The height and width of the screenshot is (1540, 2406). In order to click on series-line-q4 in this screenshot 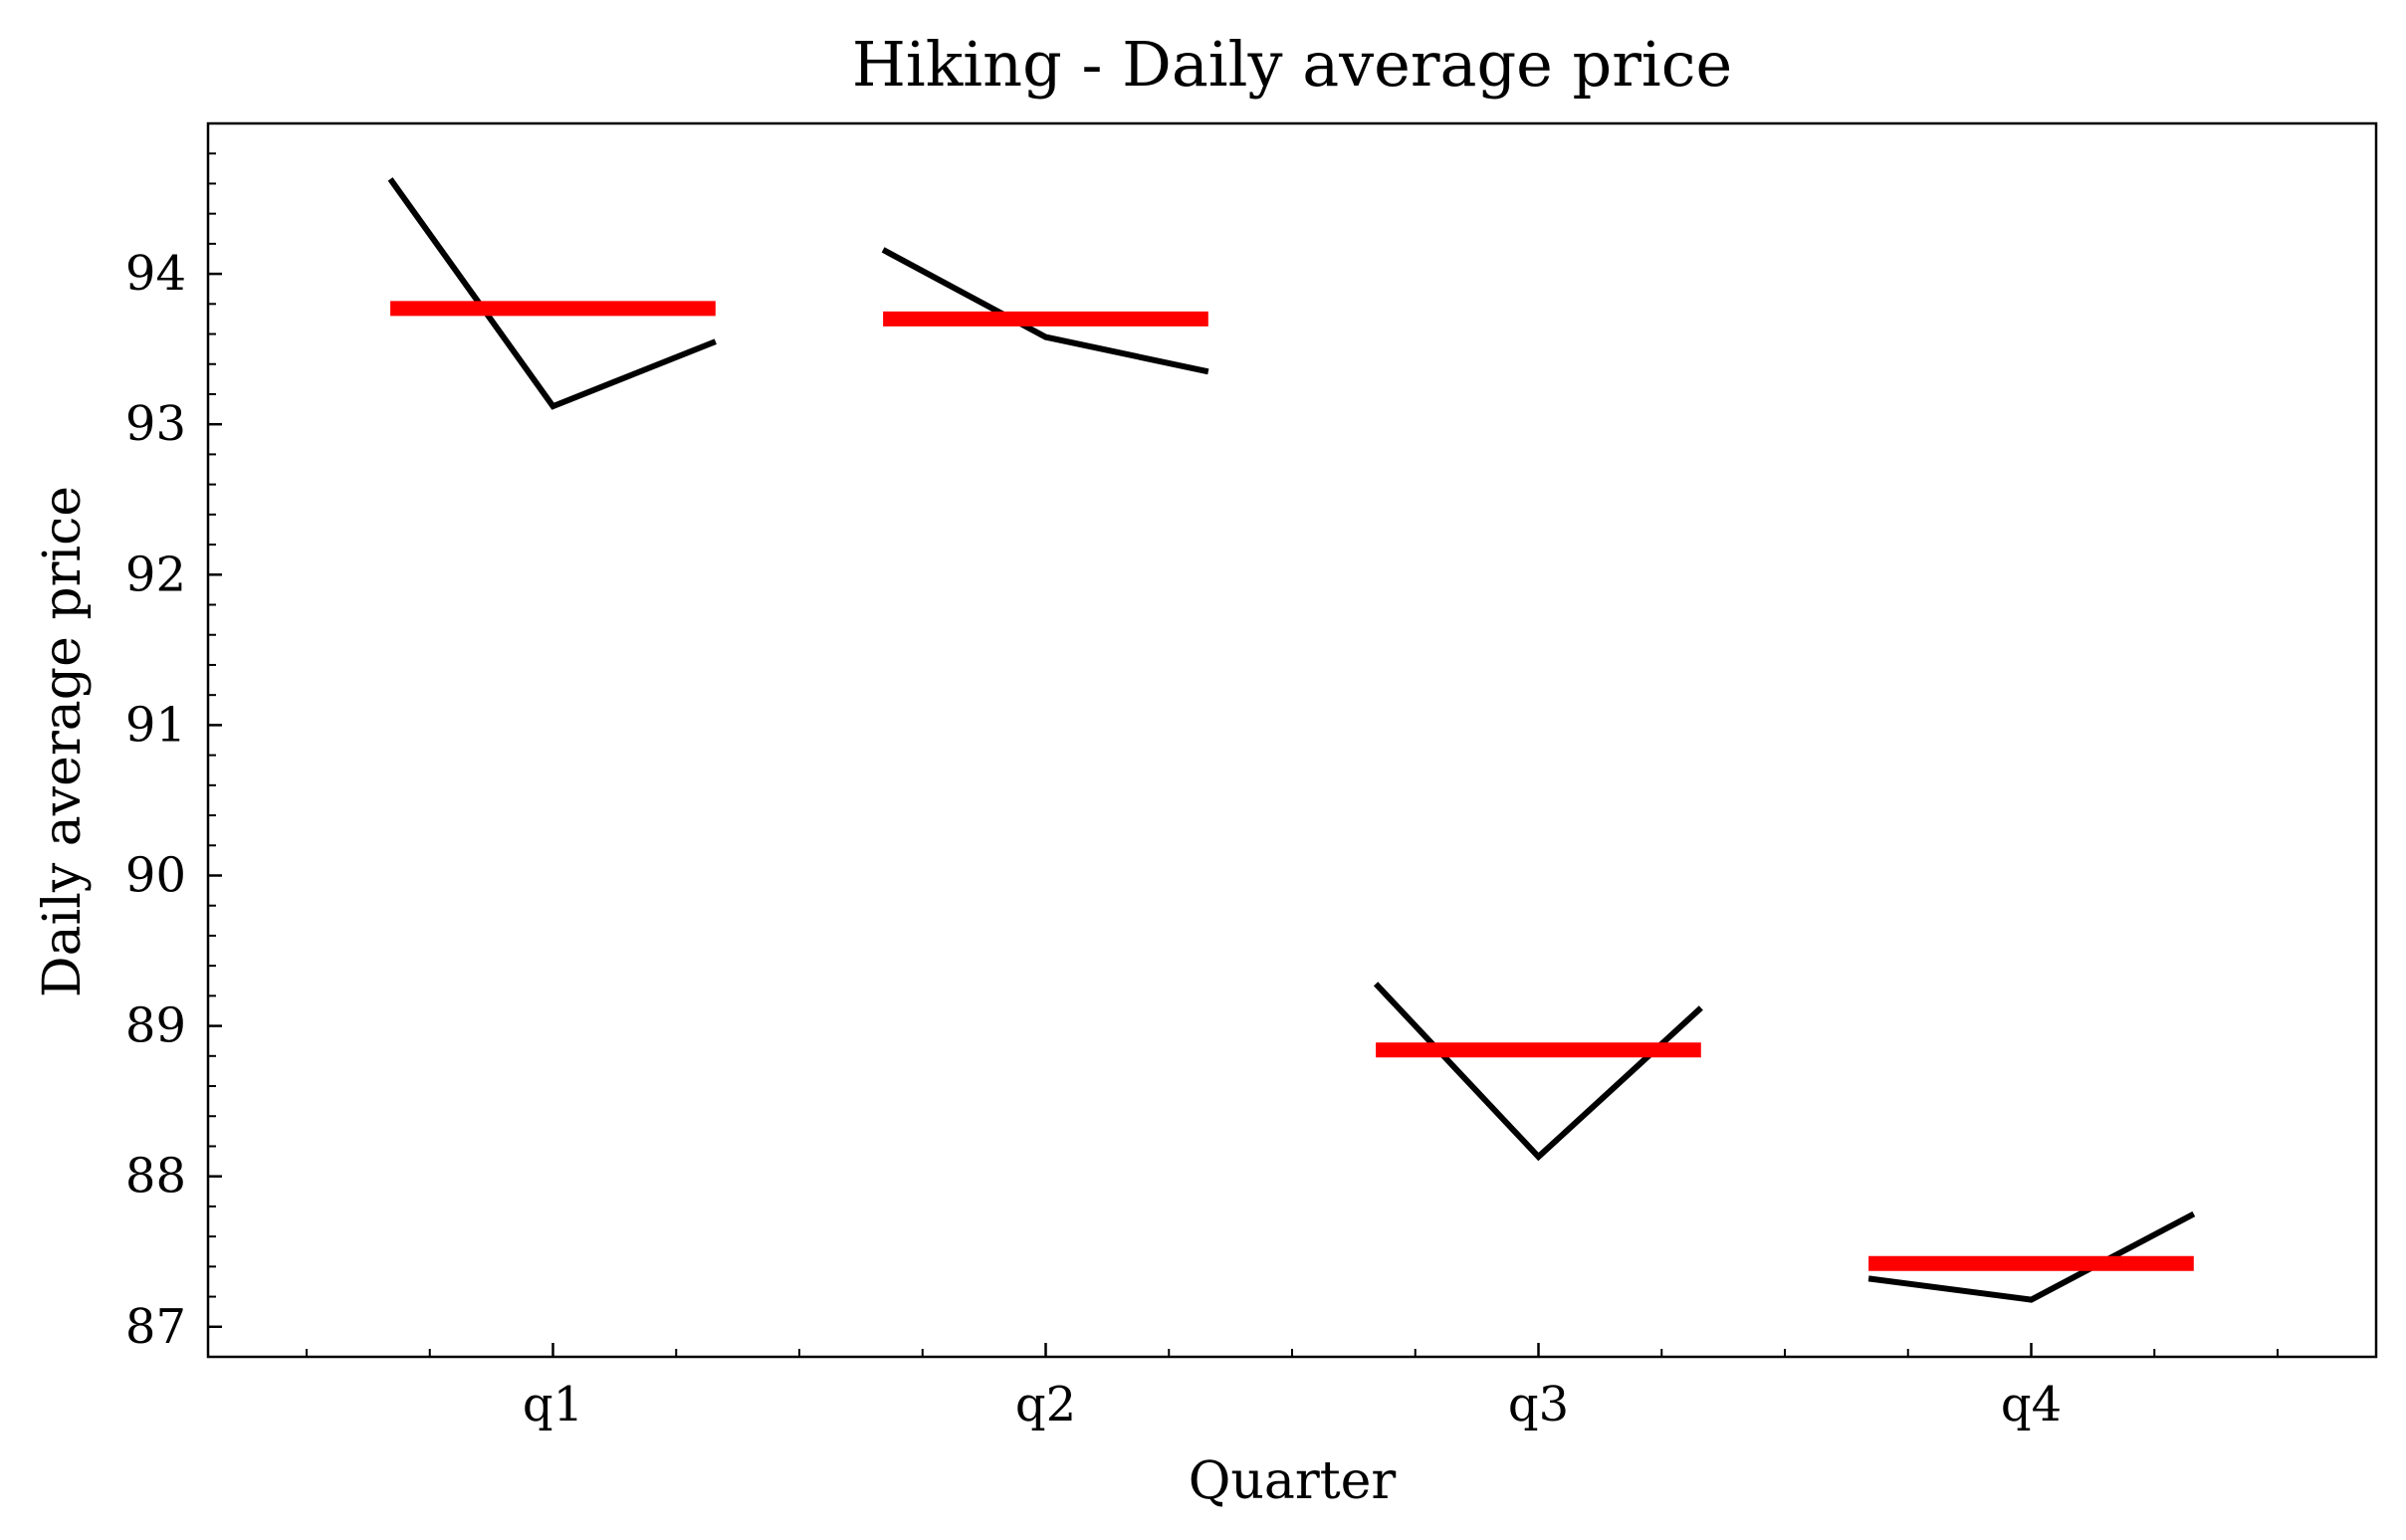, I will do `click(2032, 1257)`.